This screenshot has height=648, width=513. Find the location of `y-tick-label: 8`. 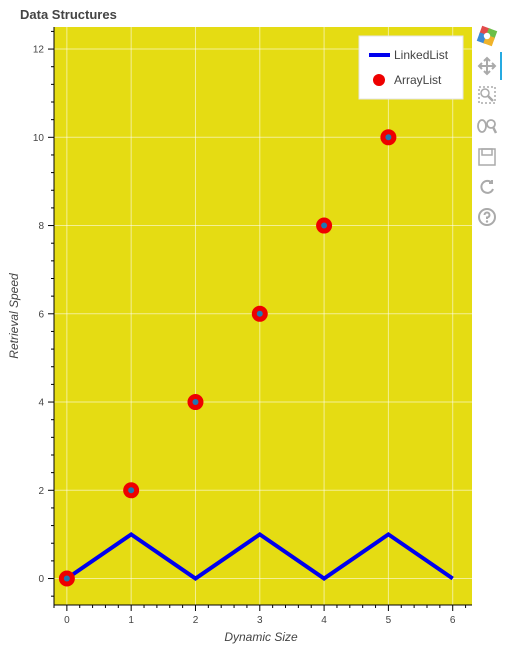

y-tick-label: 8 is located at coordinates (41, 226).